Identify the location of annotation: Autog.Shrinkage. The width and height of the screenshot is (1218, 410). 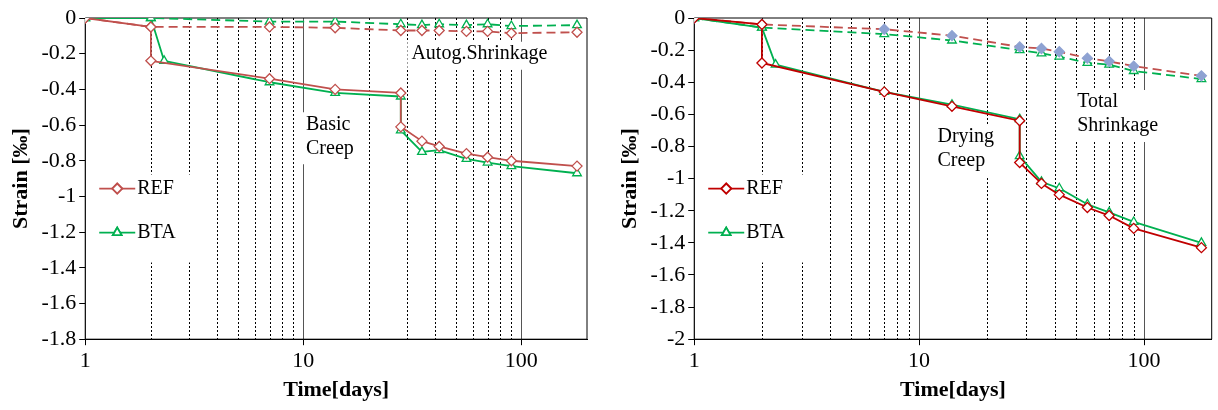
(479, 52).